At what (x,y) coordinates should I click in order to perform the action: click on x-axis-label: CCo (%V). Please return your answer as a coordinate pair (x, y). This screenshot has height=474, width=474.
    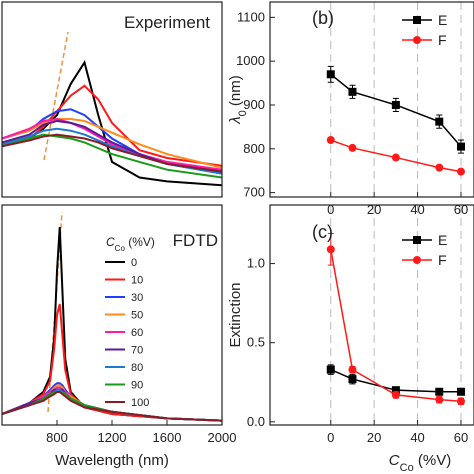
    Looking at the image, I should click on (420, 463).